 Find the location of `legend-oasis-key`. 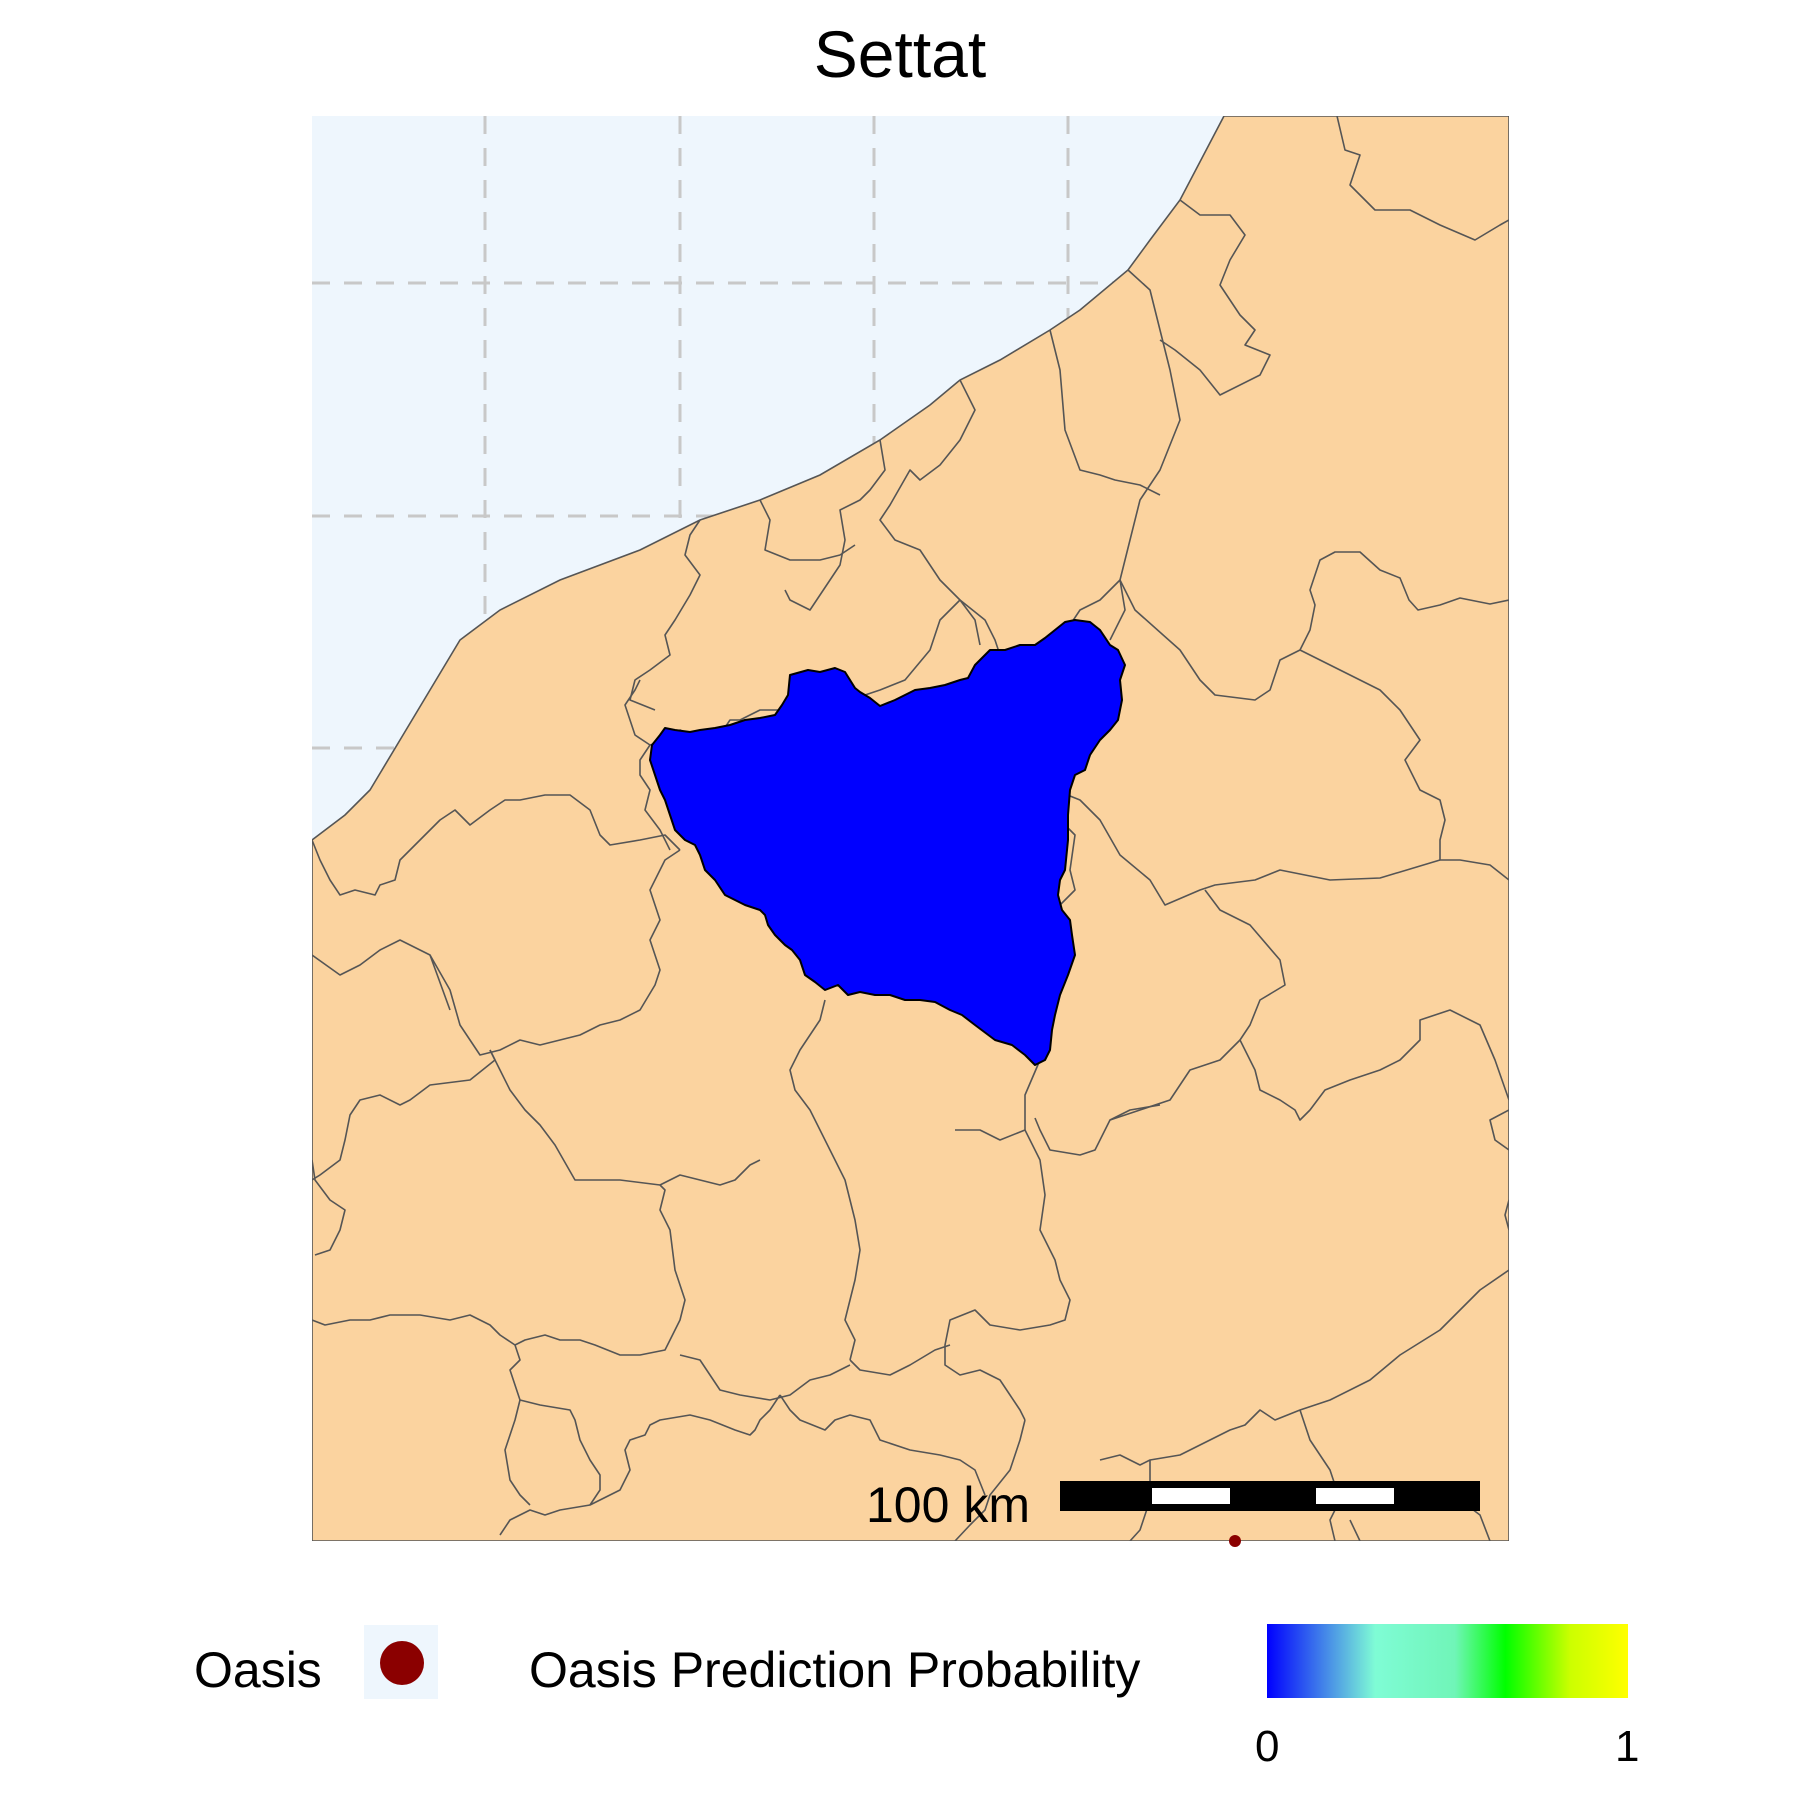

legend-oasis-key is located at coordinates (401, 1662).